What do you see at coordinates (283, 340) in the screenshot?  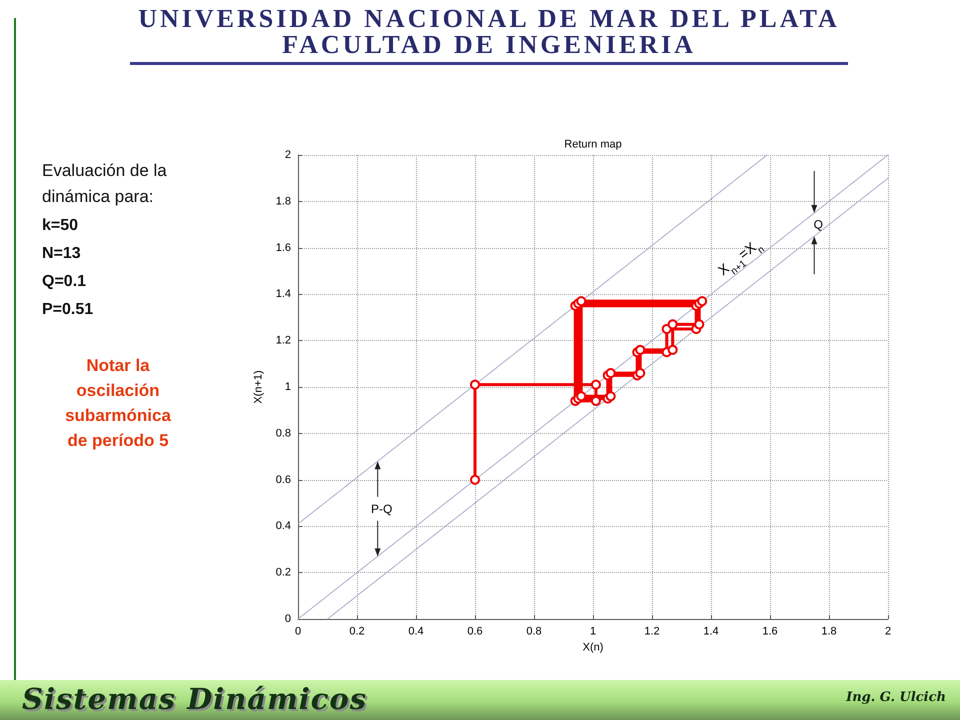 I see `y-tick-label: 1.2` at bounding box center [283, 340].